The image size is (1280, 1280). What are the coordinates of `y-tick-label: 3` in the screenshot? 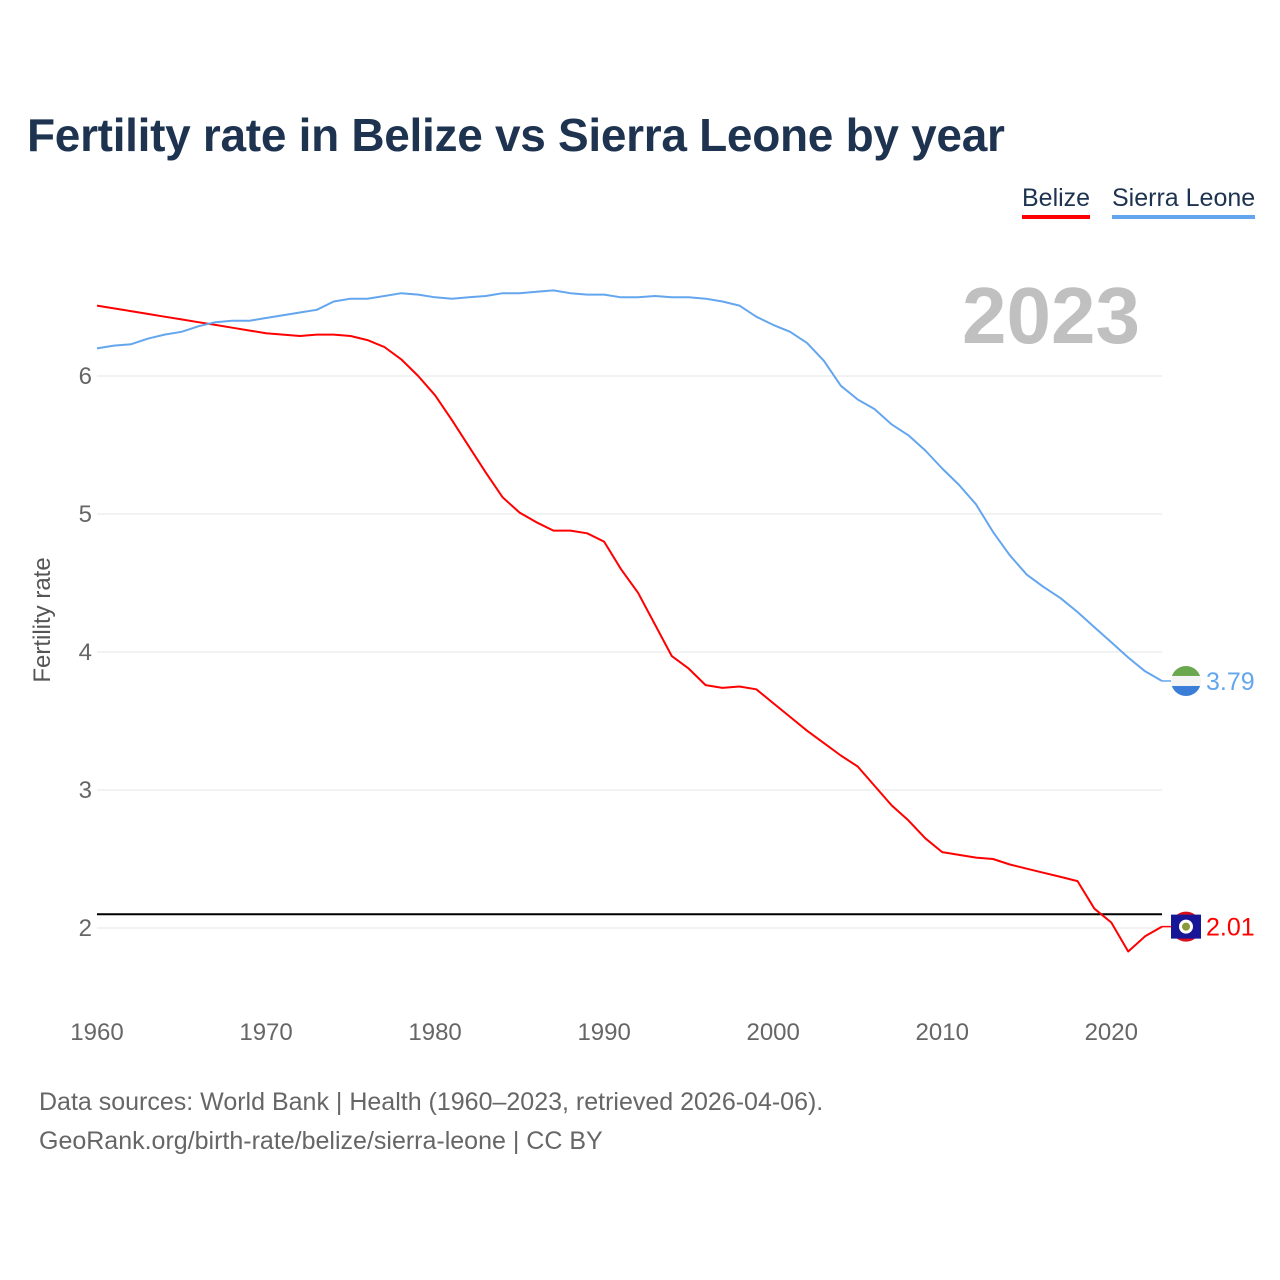 It's located at (85, 790).